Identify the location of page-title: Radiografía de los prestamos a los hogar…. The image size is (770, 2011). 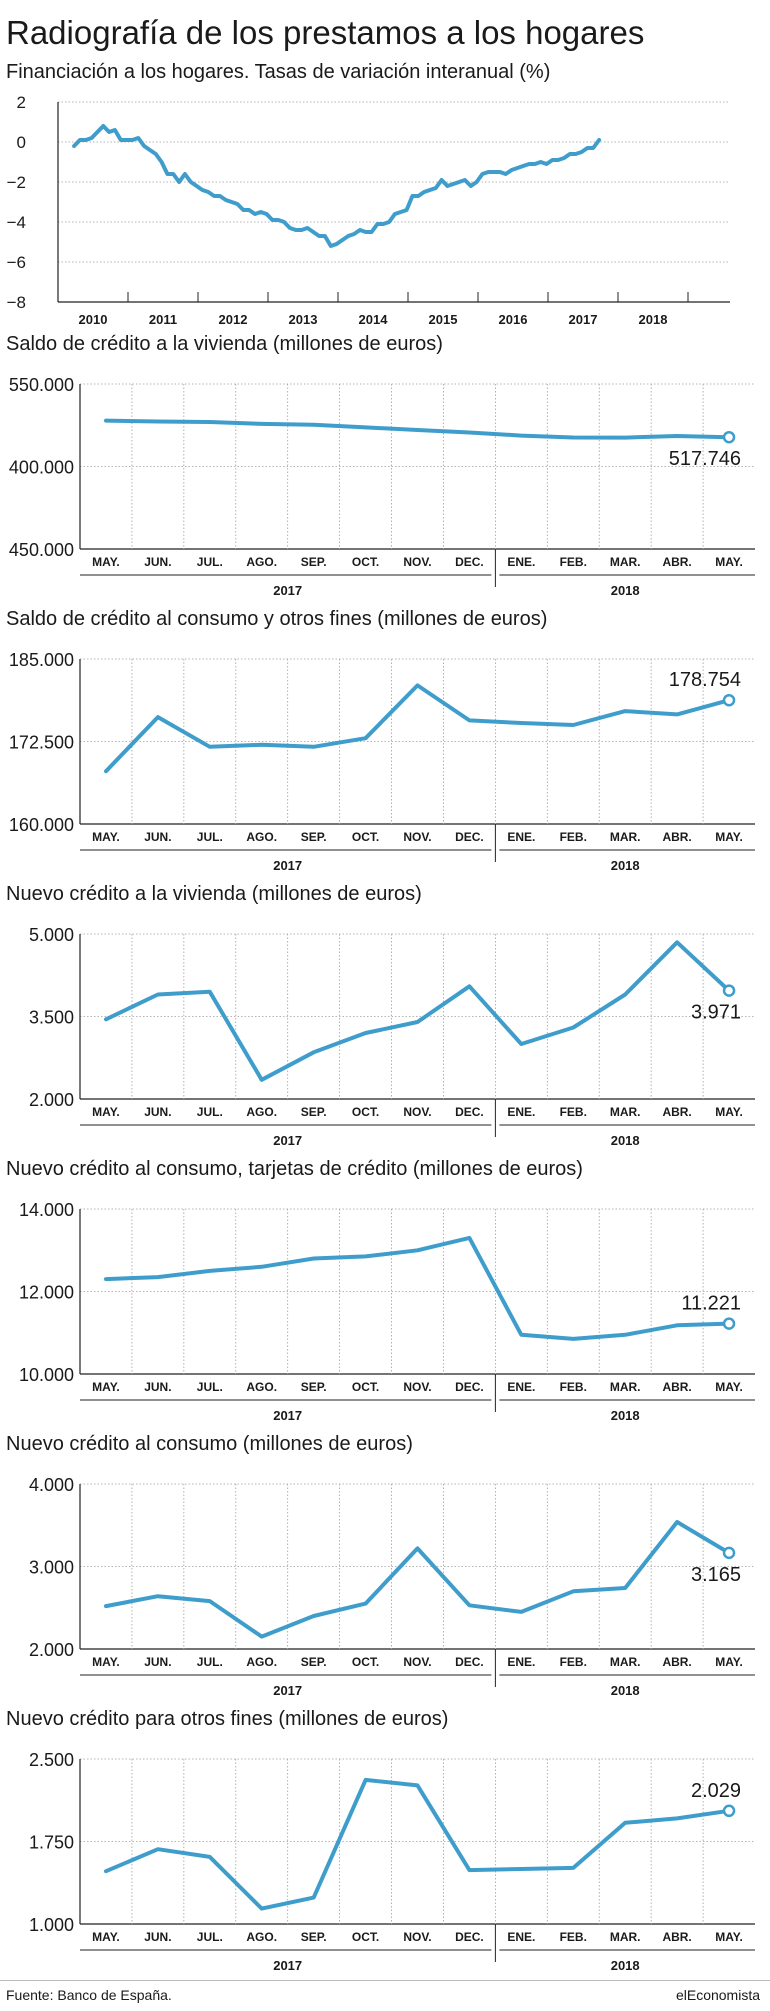
(325, 32).